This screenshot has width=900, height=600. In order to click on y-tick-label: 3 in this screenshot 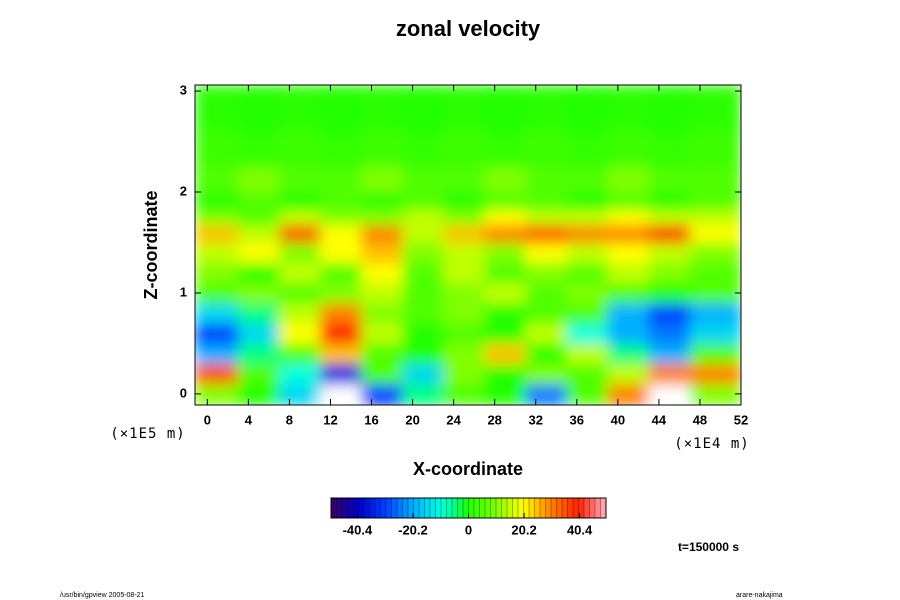, I will do `click(183, 89)`.